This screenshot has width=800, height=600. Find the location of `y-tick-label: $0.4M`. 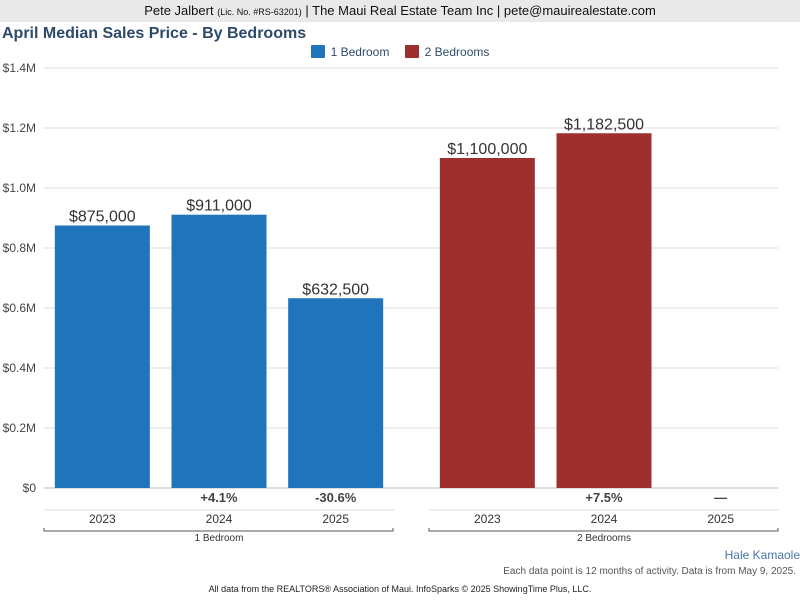

y-tick-label: $0.4M is located at coordinates (19, 368).